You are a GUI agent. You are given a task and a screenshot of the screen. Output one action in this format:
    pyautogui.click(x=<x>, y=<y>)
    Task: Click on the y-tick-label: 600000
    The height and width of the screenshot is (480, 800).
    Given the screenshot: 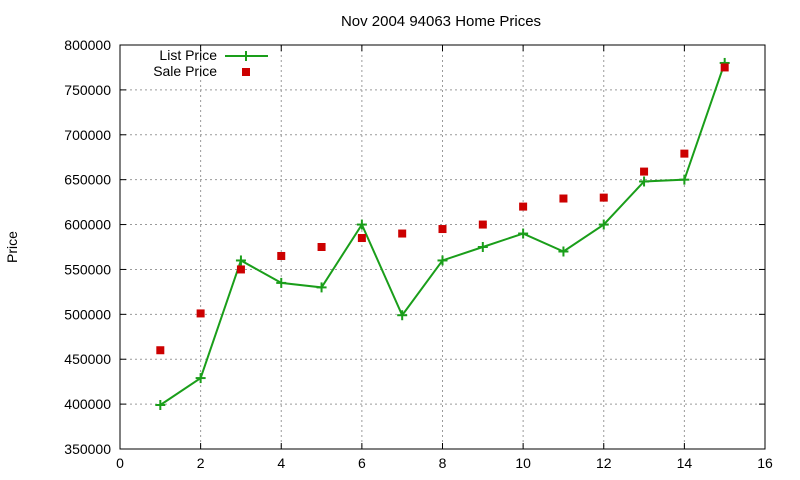 What is the action you would take?
    pyautogui.click(x=87, y=225)
    